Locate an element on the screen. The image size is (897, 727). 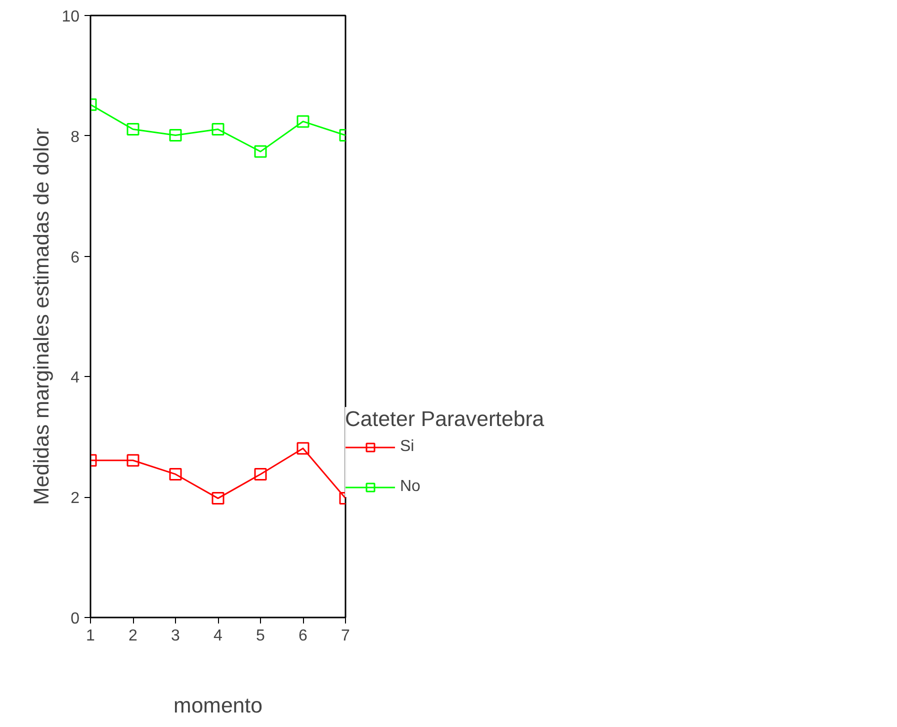
x-tick-label: 2 is located at coordinates (133, 636).